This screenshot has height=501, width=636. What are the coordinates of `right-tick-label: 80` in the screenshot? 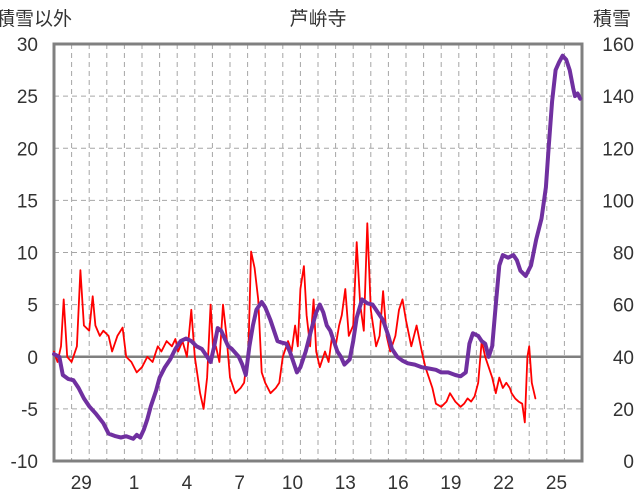 It's located at (623, 254).